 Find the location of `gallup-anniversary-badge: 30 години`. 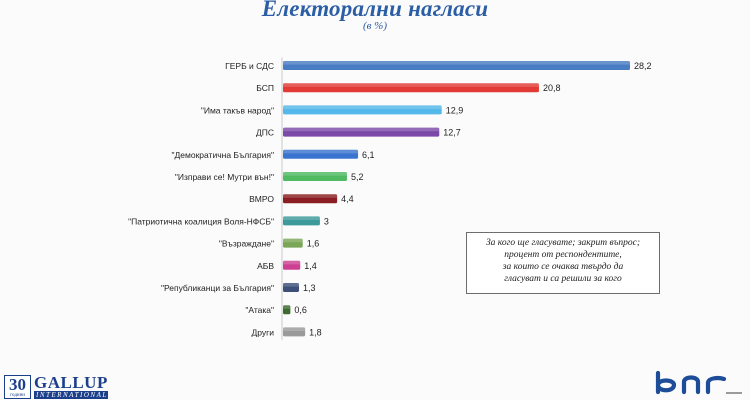

gallup-anniversary-badge: 30 години is located at coordinates (17, 387).